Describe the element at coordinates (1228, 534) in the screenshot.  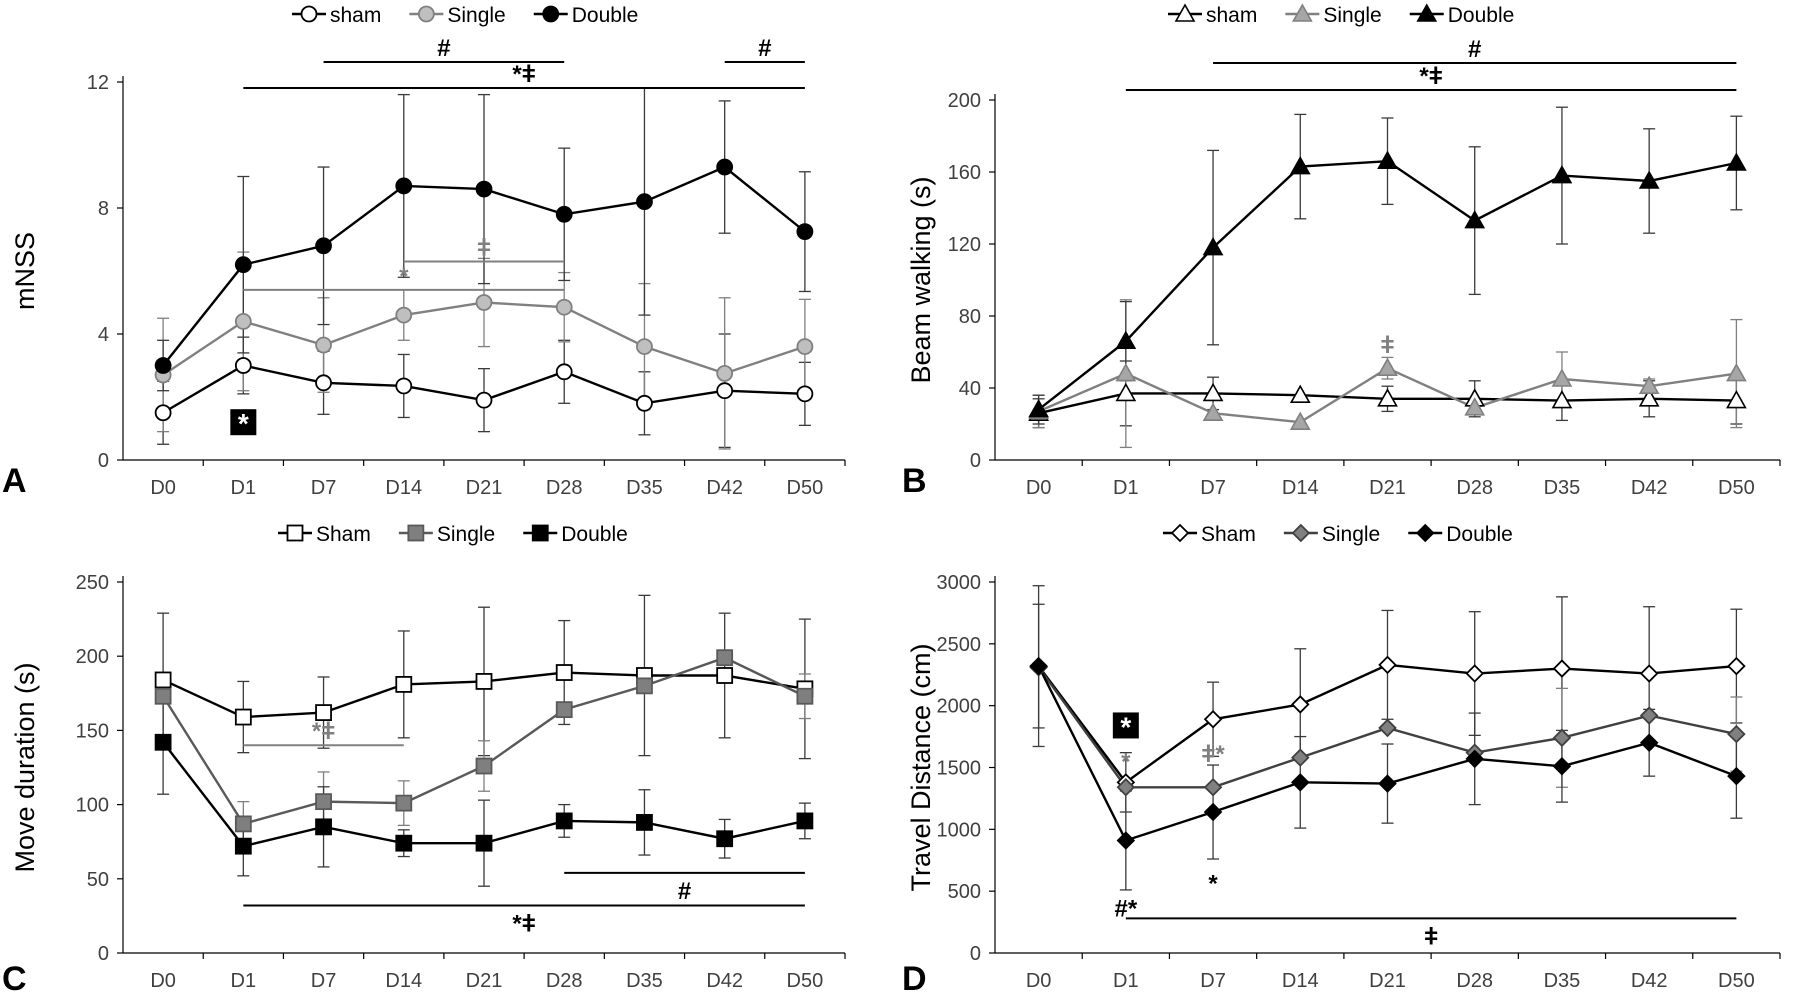
I see `legend-label: Sham` at that location.